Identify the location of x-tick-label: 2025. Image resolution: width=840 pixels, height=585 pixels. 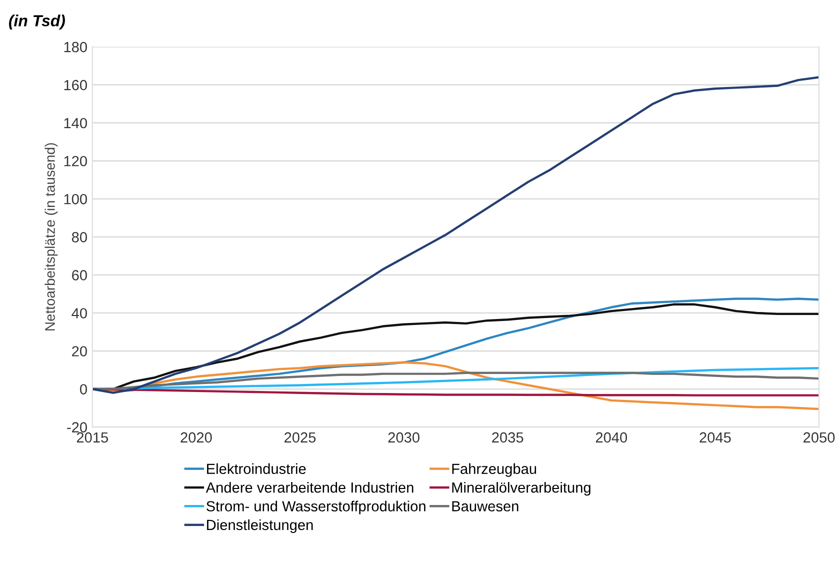
(300, 437).